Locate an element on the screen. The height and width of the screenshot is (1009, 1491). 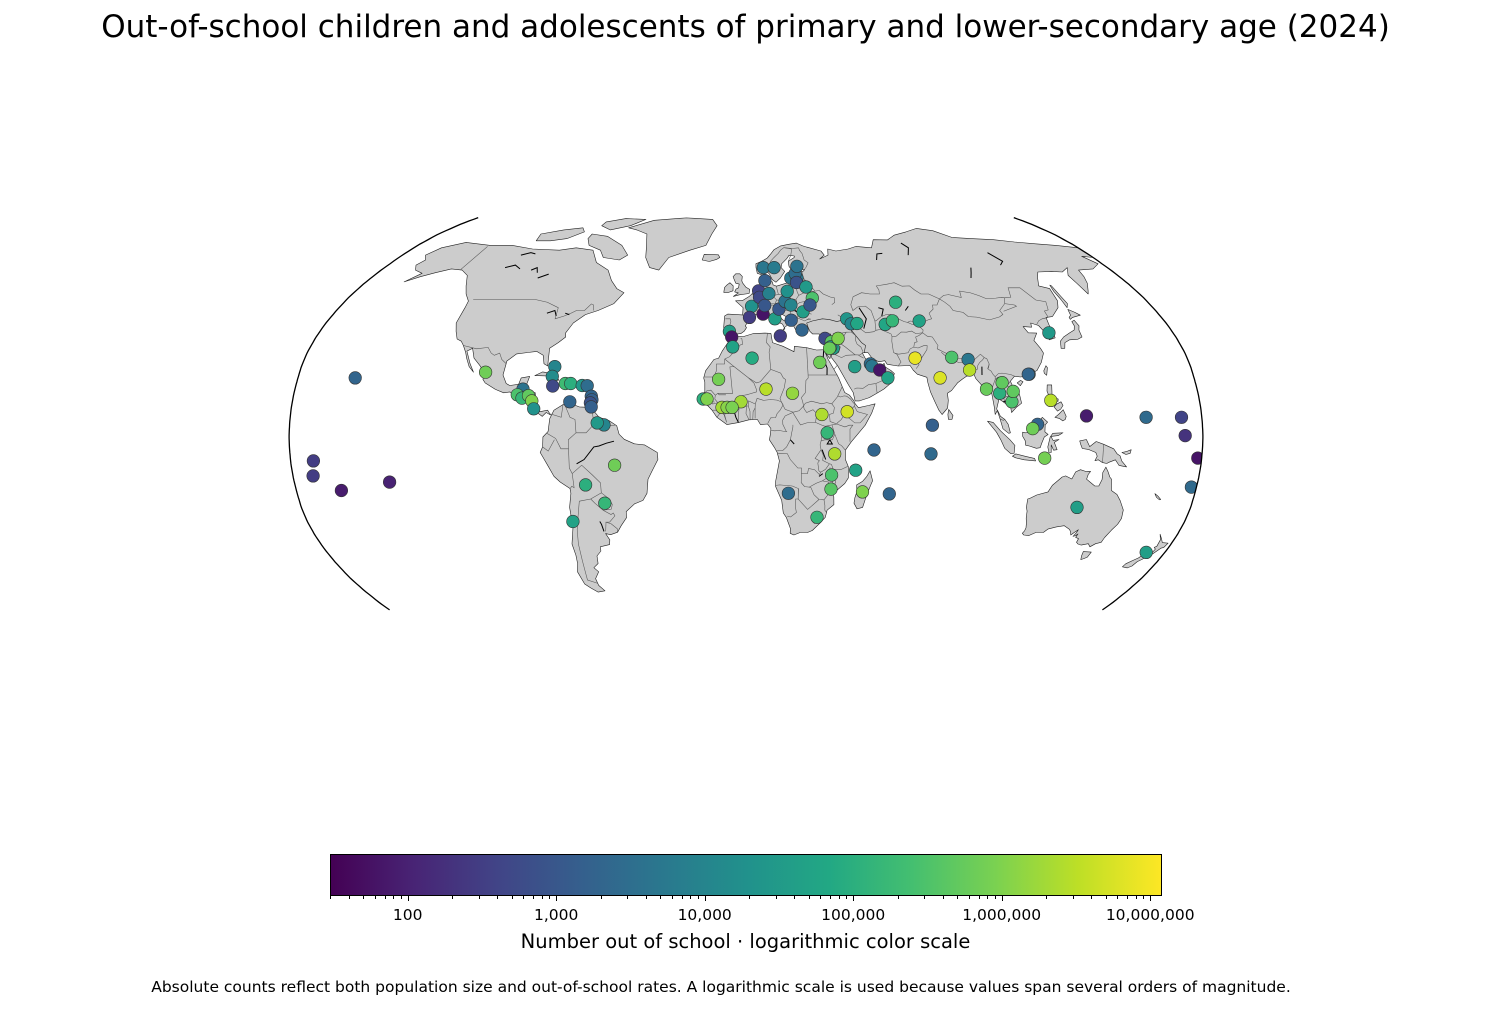
colorbar-tick-label: 100 is located at coordinates (407, 915).